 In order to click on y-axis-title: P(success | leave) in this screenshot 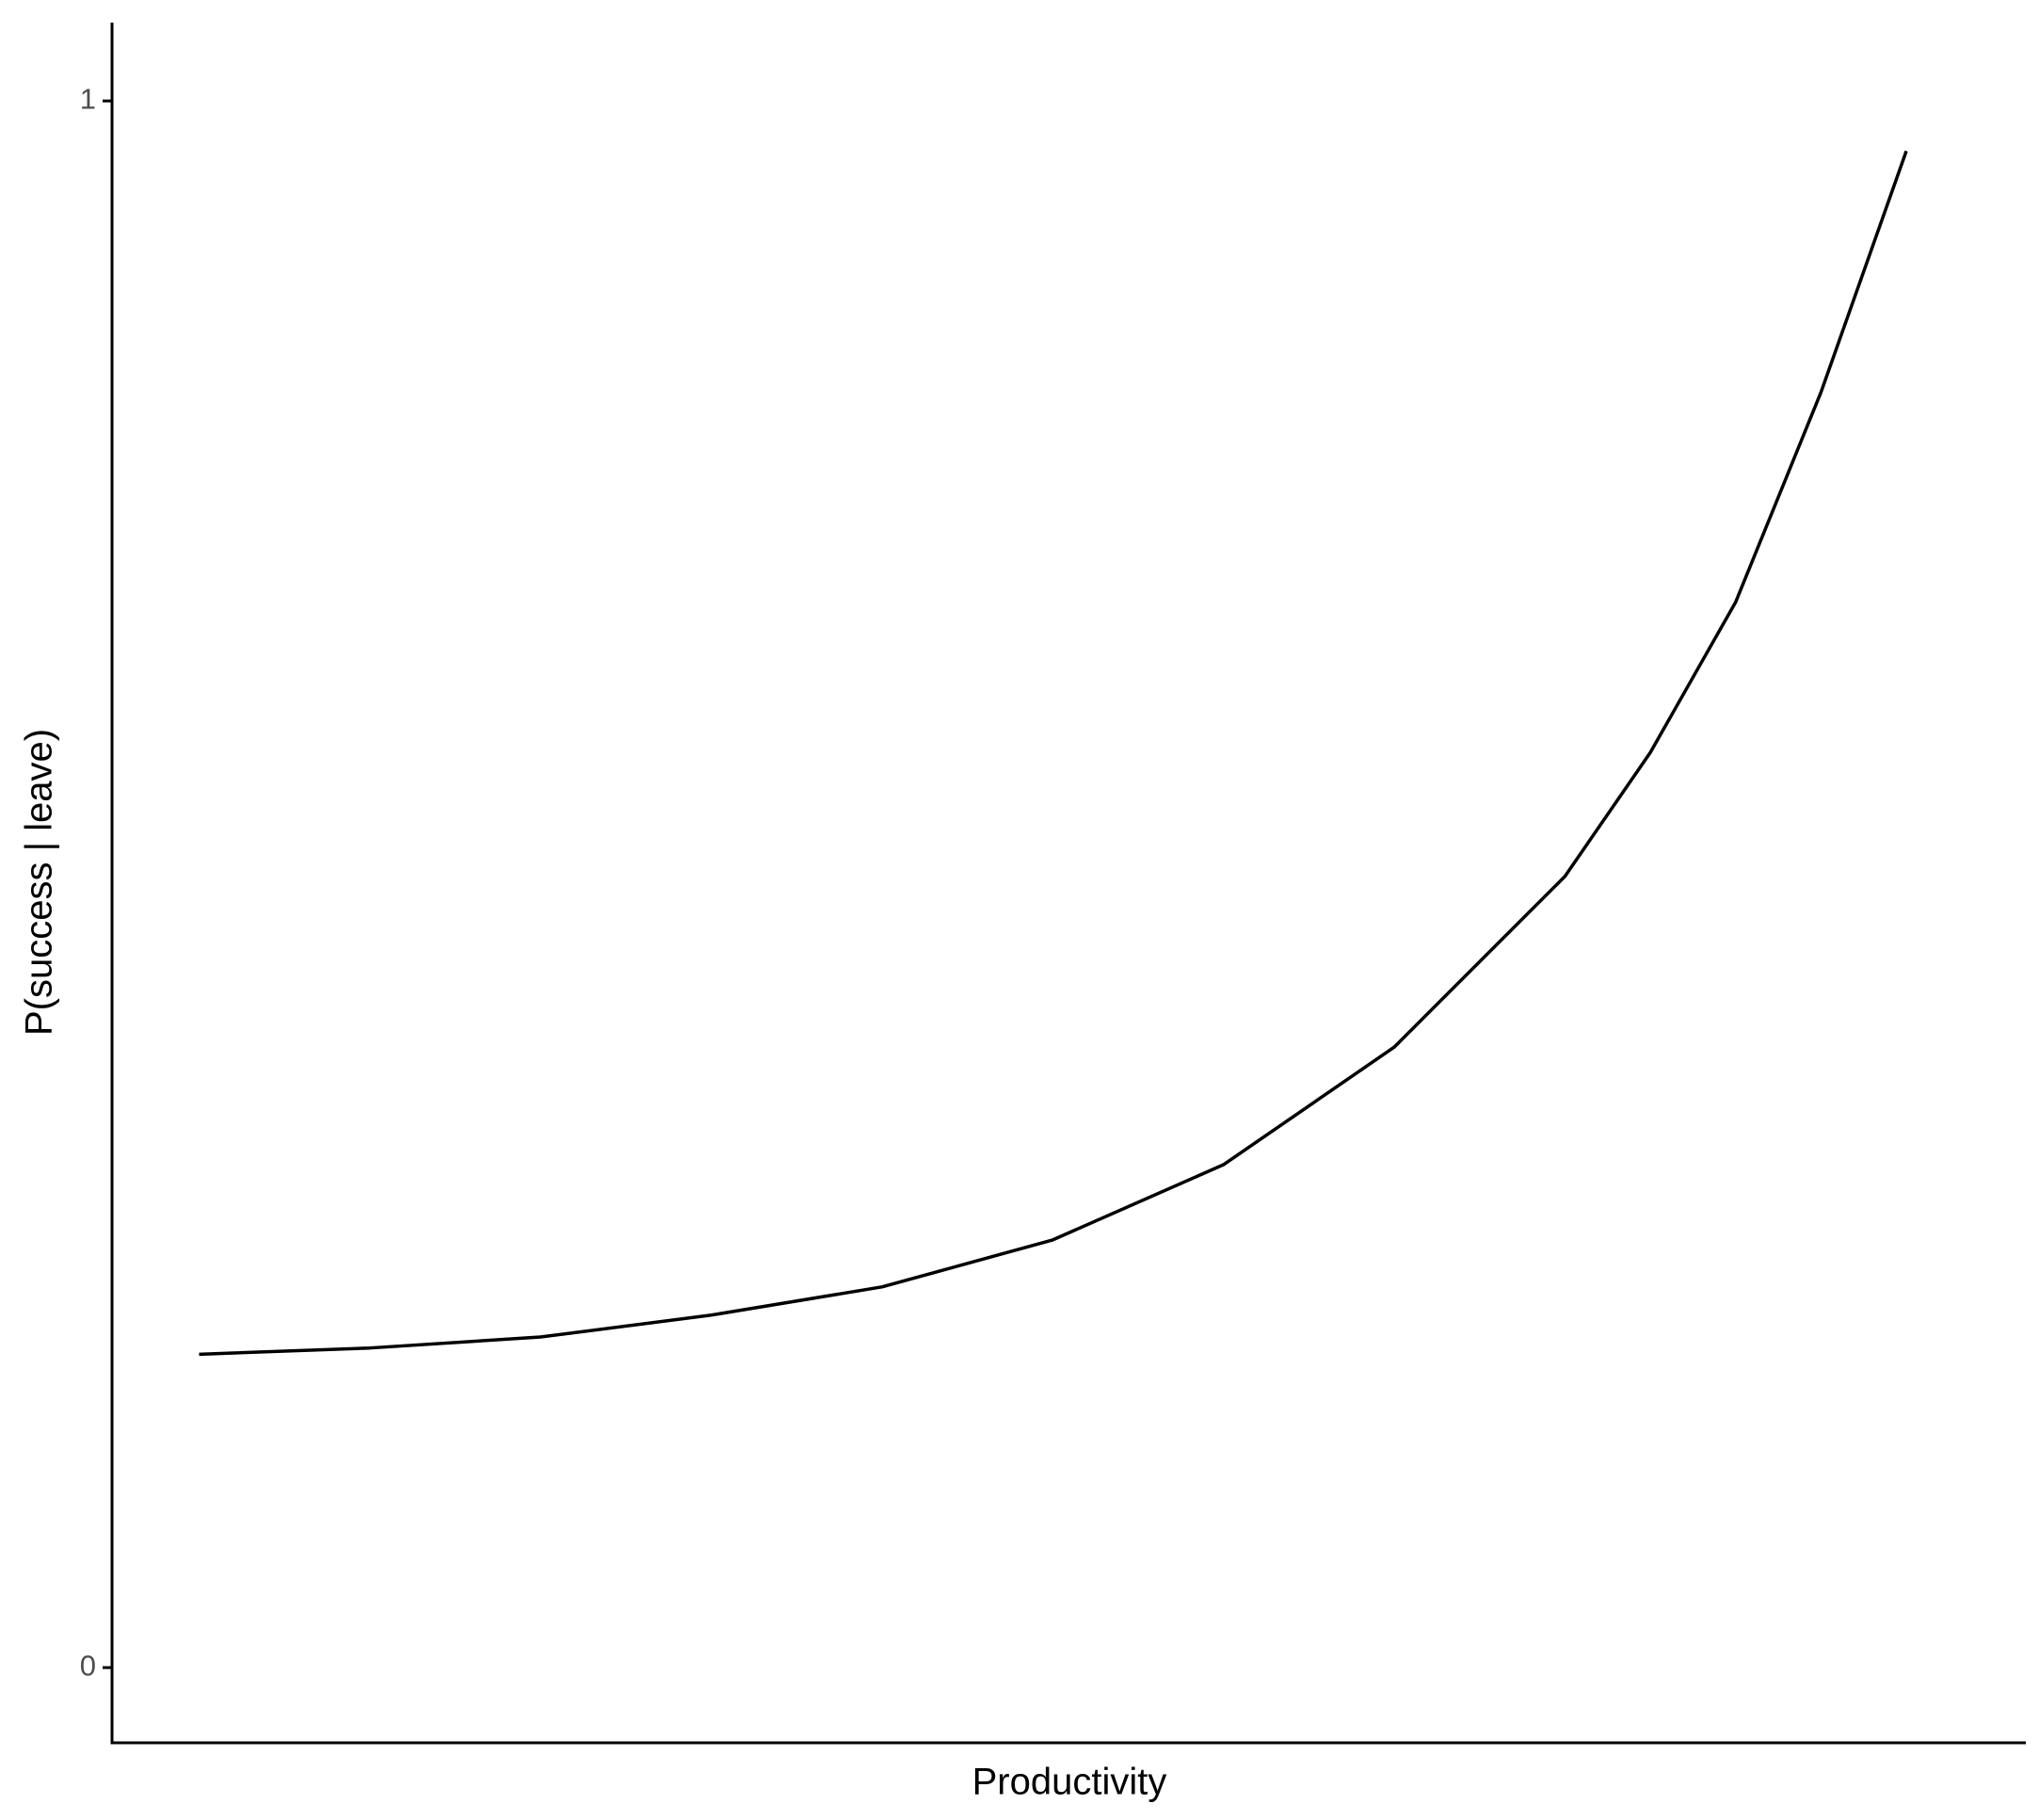, I will do `click(39, 882)`.